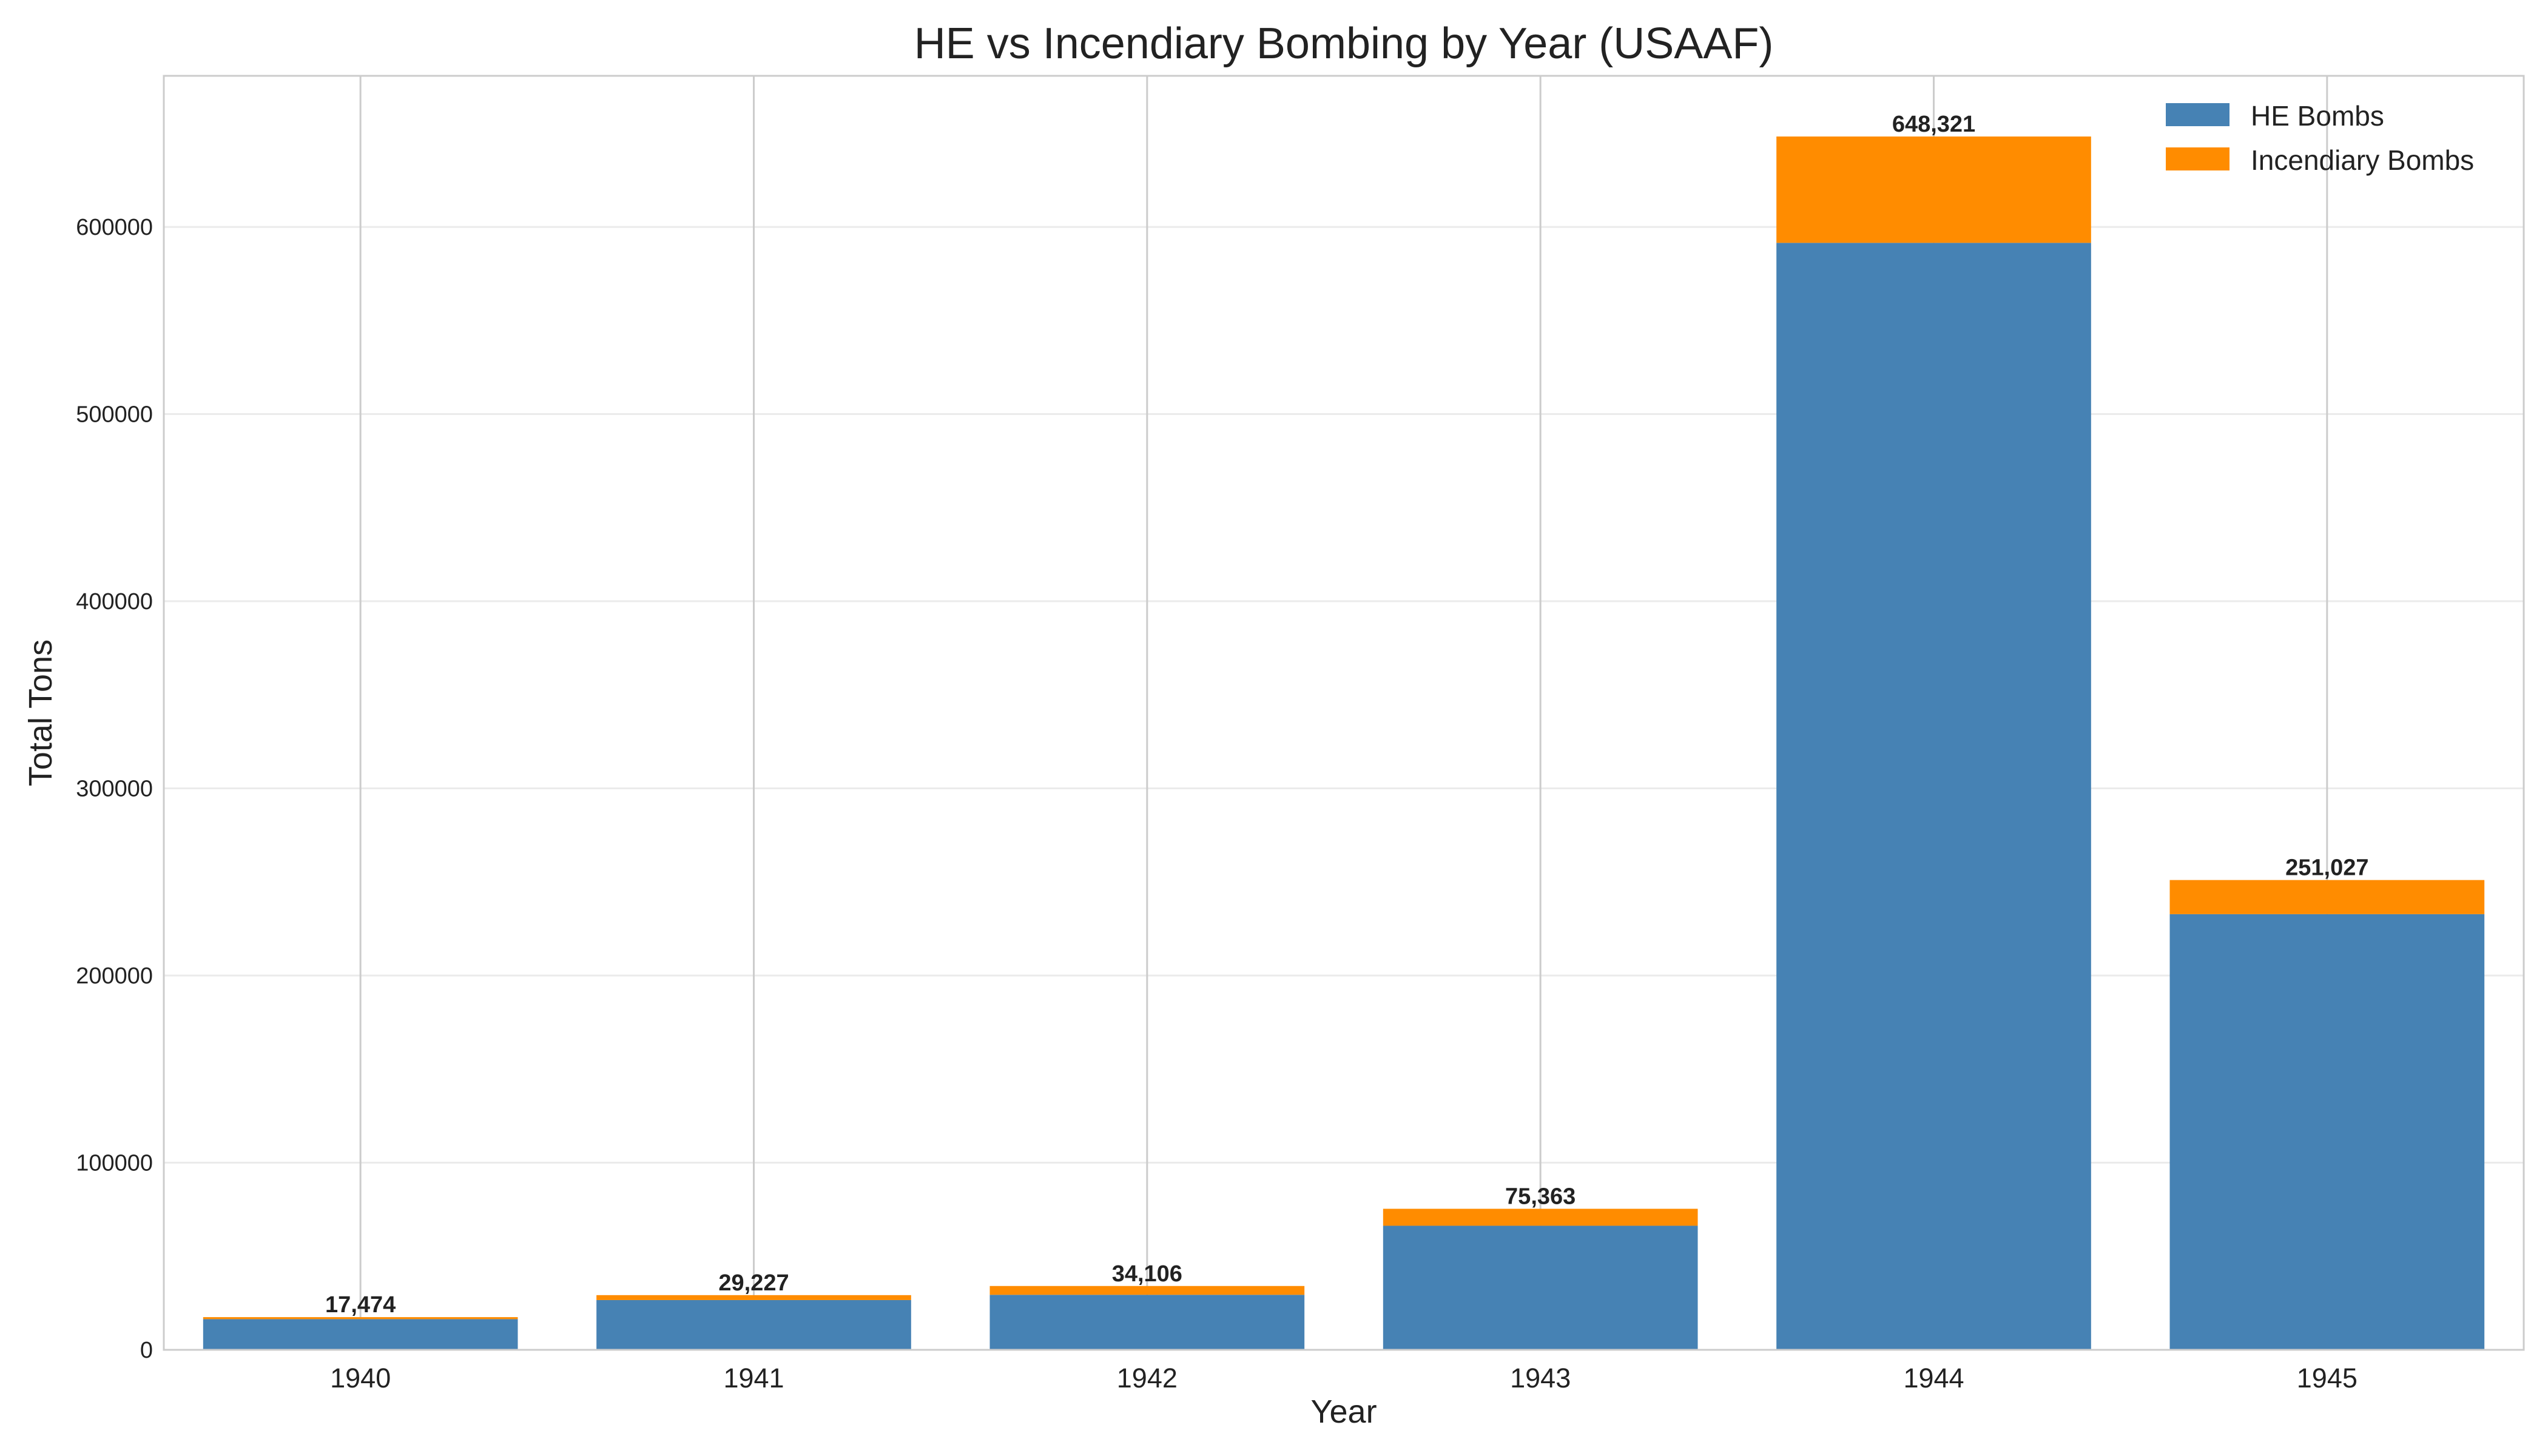 The width and height of the screenshot is (2548, 1456). What do you see at coordinates (1540, 1378) in the screenshot?
I see `x-tick-label: 1943` at bounding box center [1540, 1378].